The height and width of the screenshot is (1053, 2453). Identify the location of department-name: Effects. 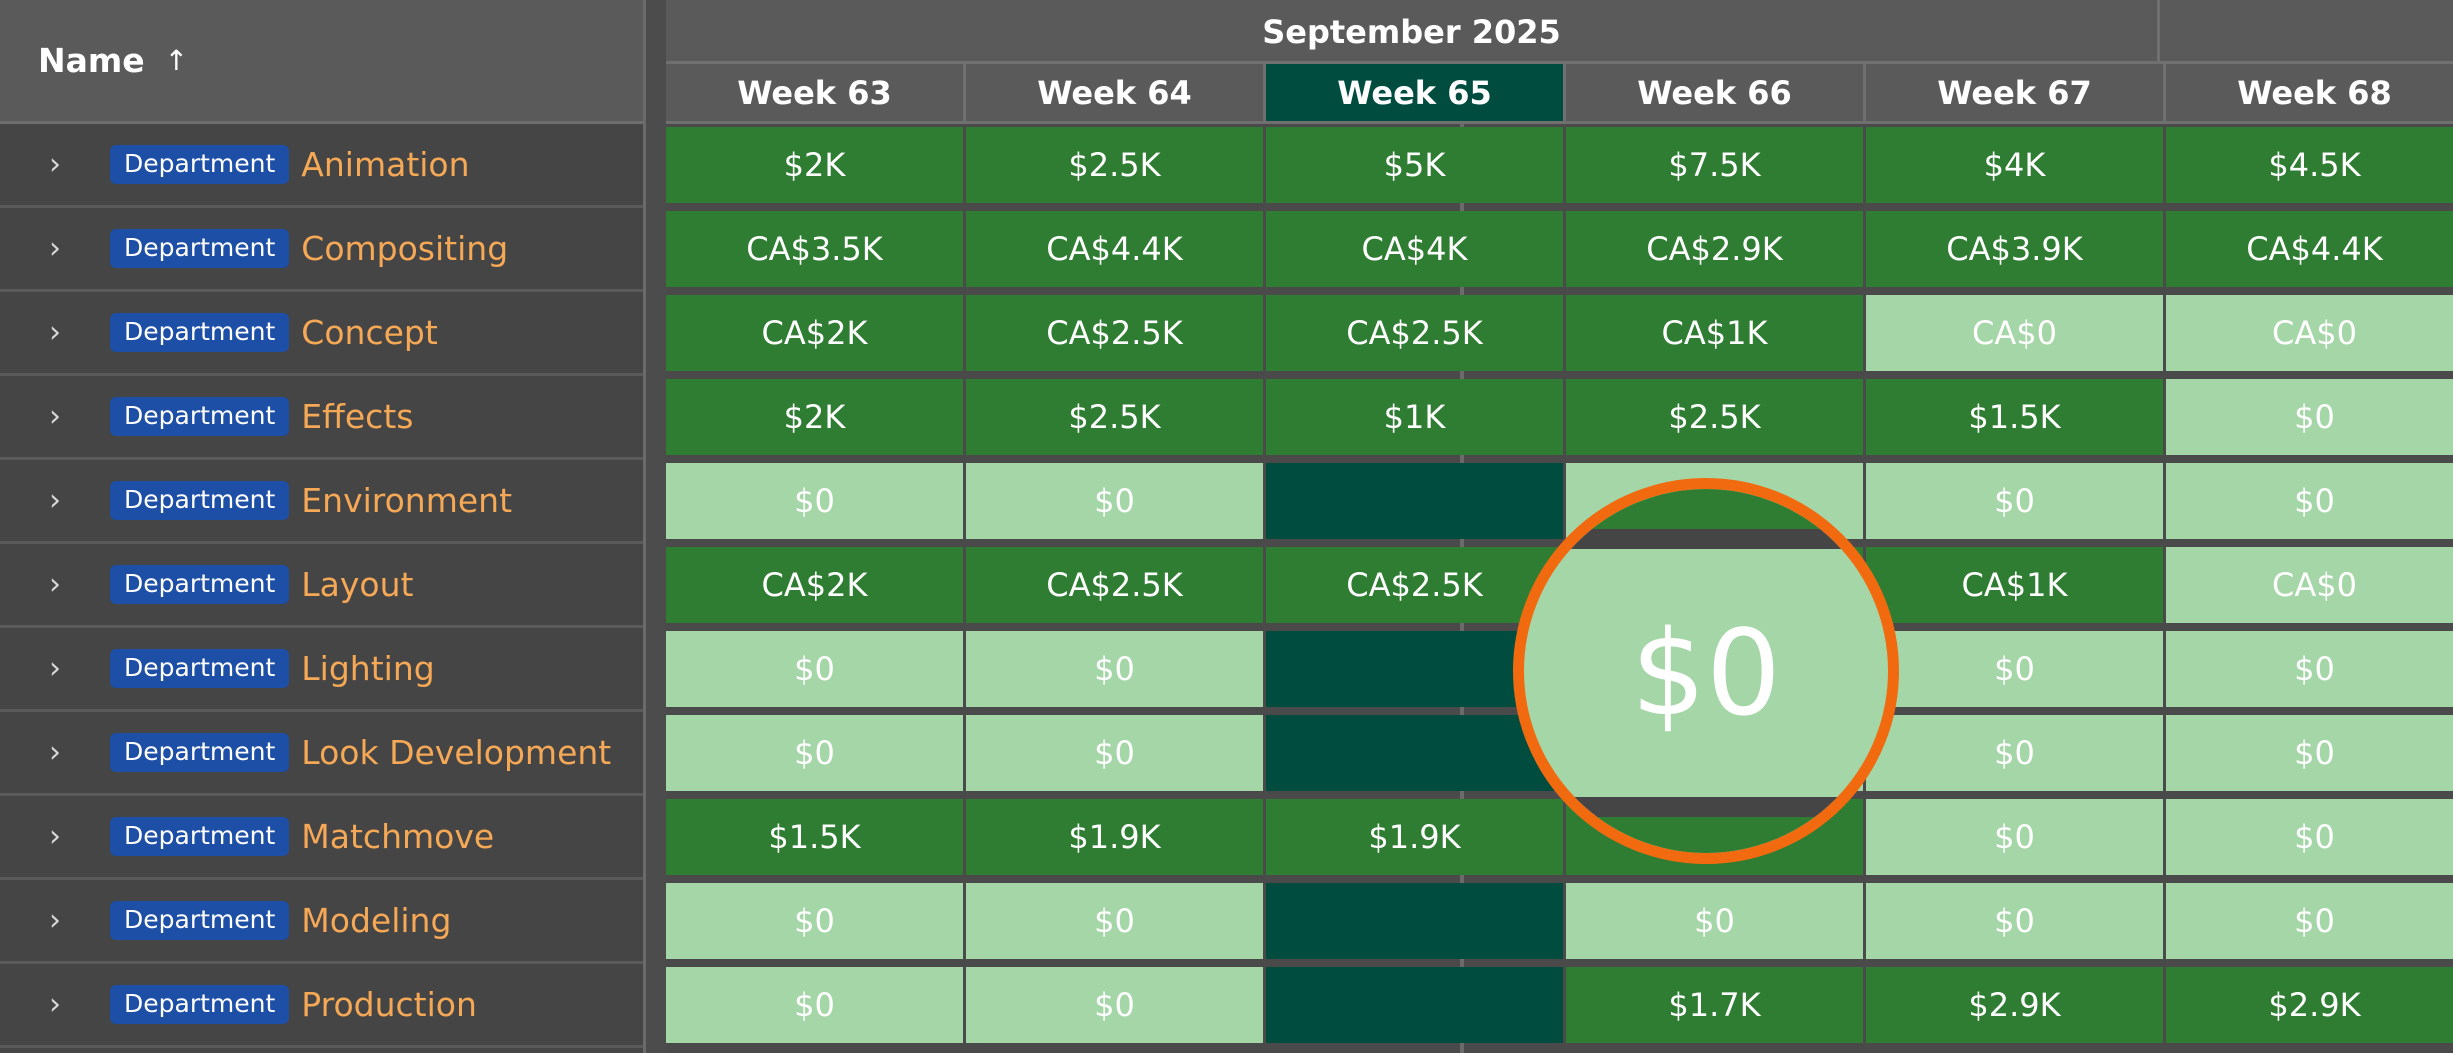
(357, 416).